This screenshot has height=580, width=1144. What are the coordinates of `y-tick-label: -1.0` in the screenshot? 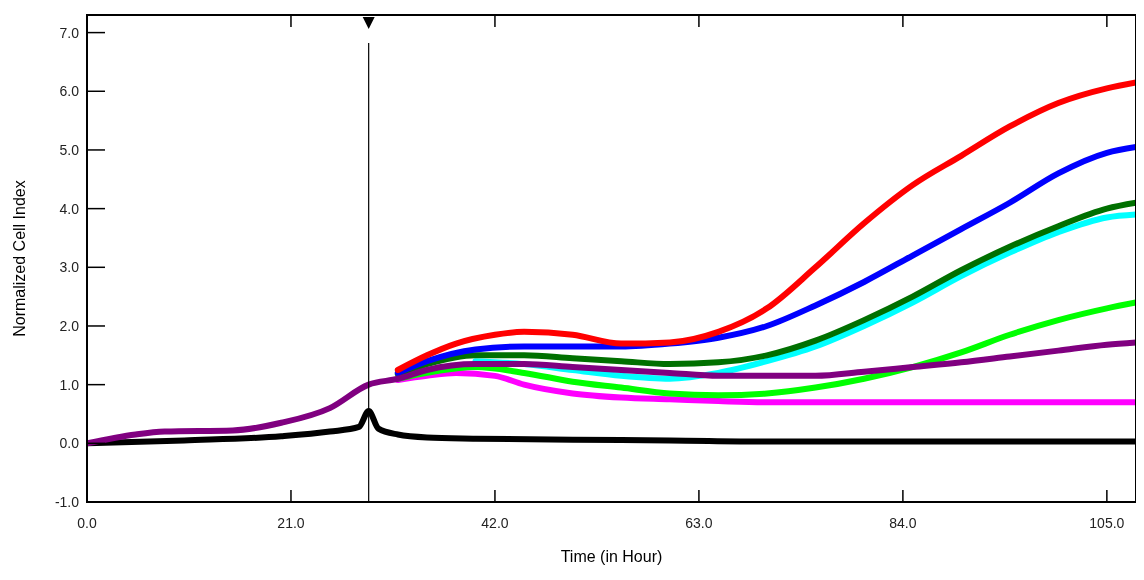 It's located at (67, 502).